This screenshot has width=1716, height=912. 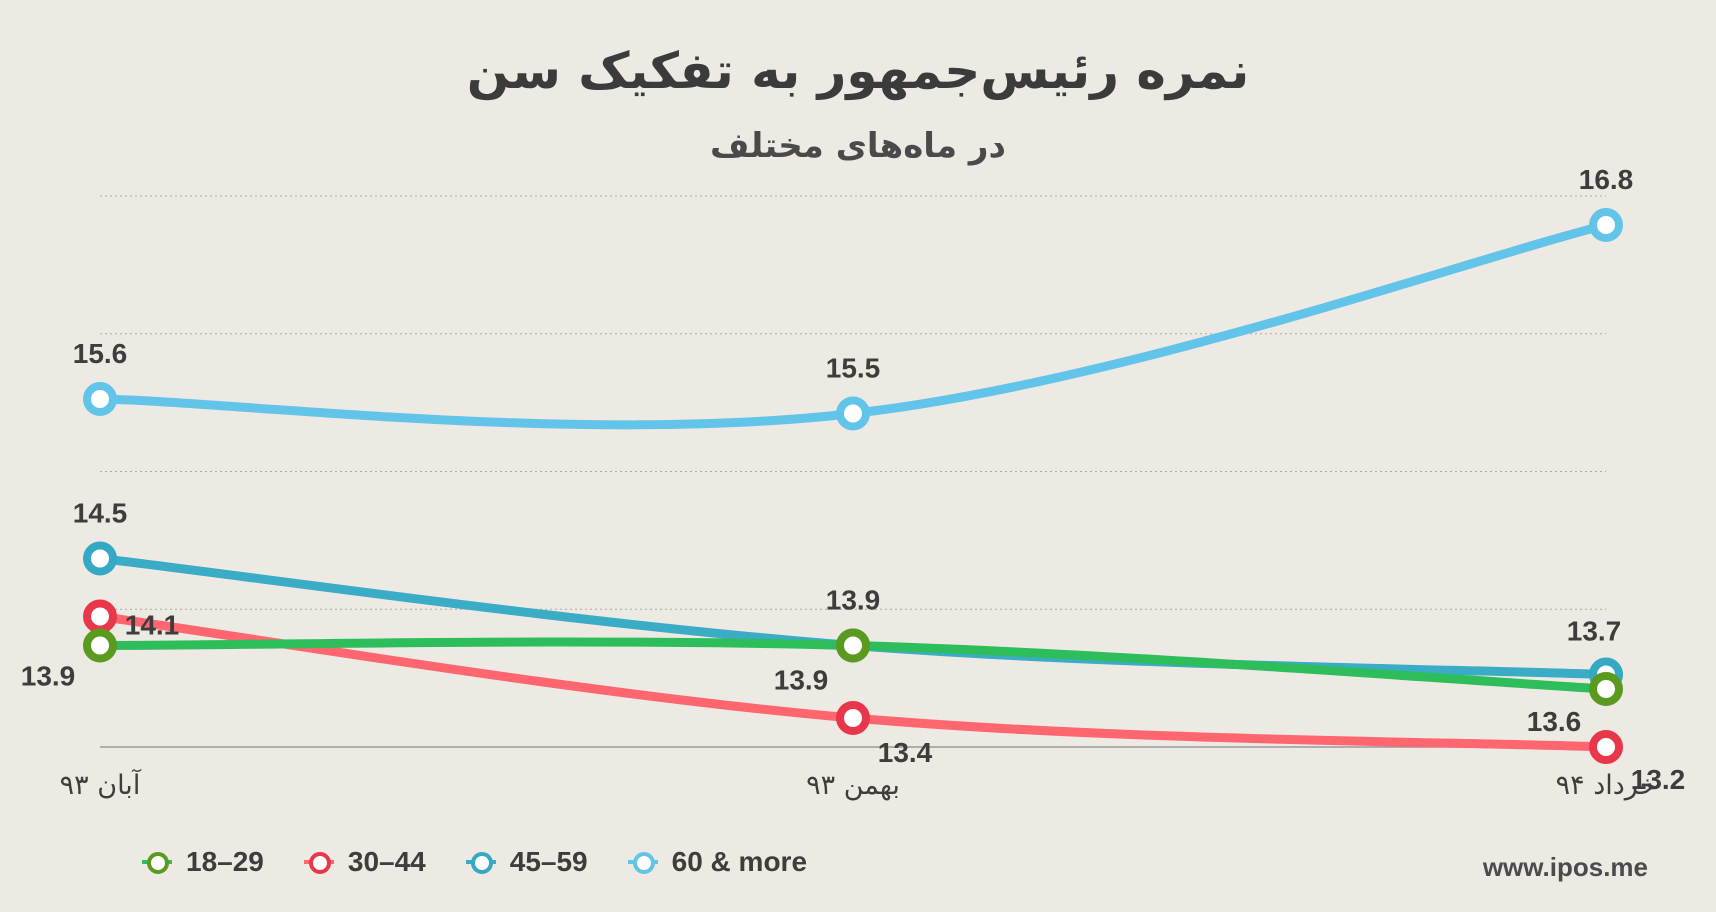 I want to click on data-label: 15.6, so click(x=100, y=353).